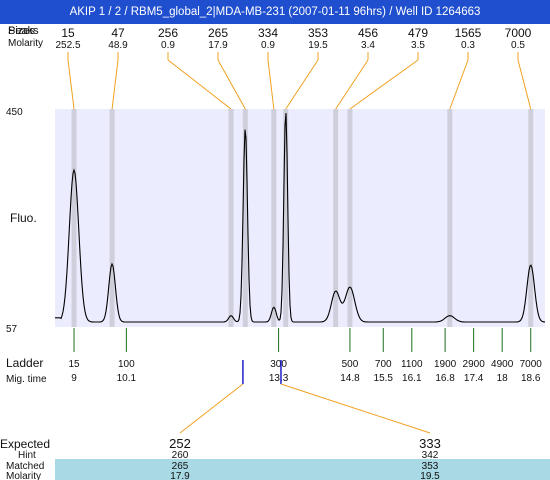 The width and height of the screenshot is (550, 480). What do you see at coordinates (430, 475) in the screenshot?
I see `matched-molarity: 19.5` at bounding box center [430, 475].